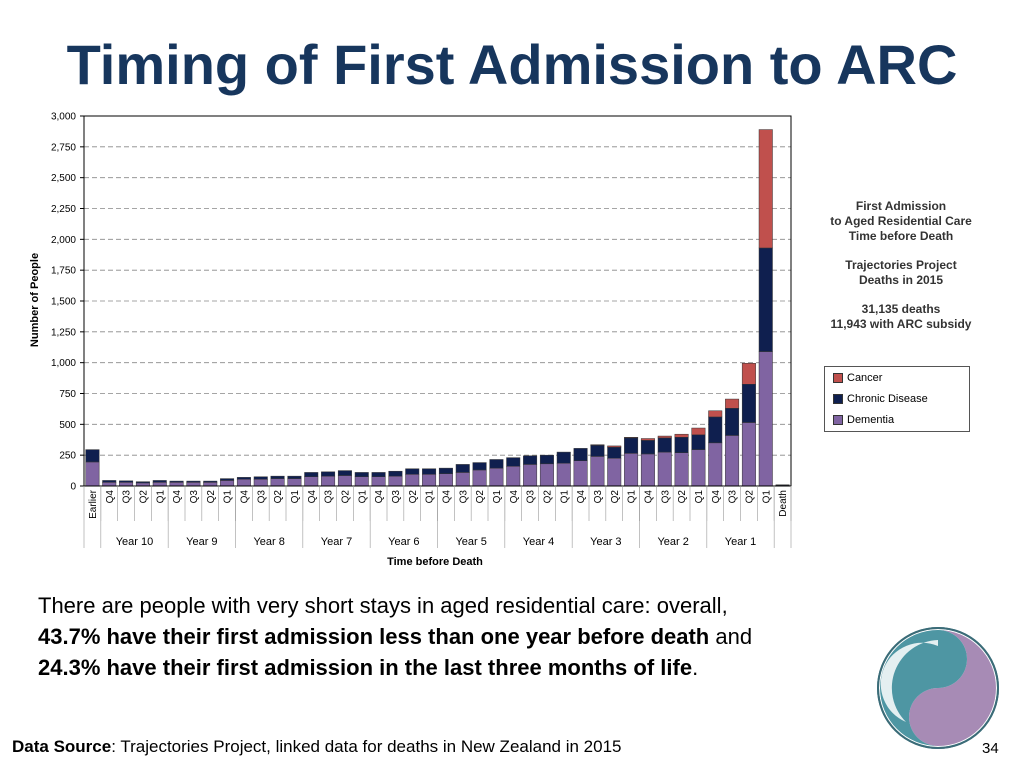 This screenshot has height=768, width=1024. I want to click on group-label: Year 4, so click(538, 542).